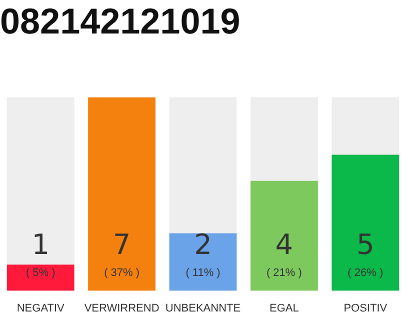 This screenshot has width=410, height=320. Describe the element at coordinates (40, 308) in the screenshot. I see `x-tick-label: NEGATIV` at that location.